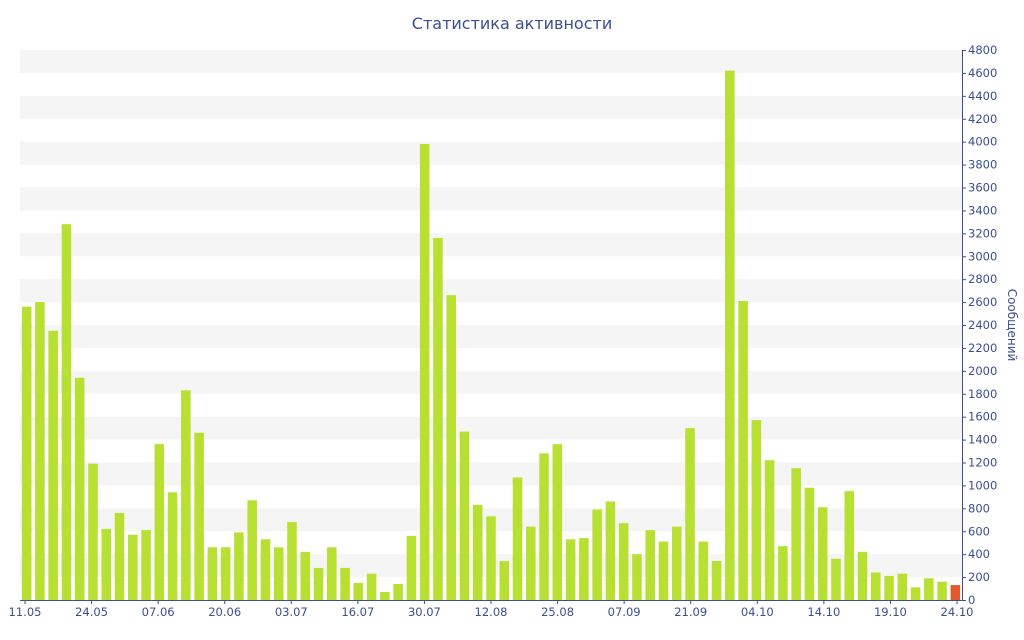 This screenshot has height=640, width=1024. Describe the element at coordinates (25, 612) in the screenshot. I see `x-tick-label: 11.05` at that location.